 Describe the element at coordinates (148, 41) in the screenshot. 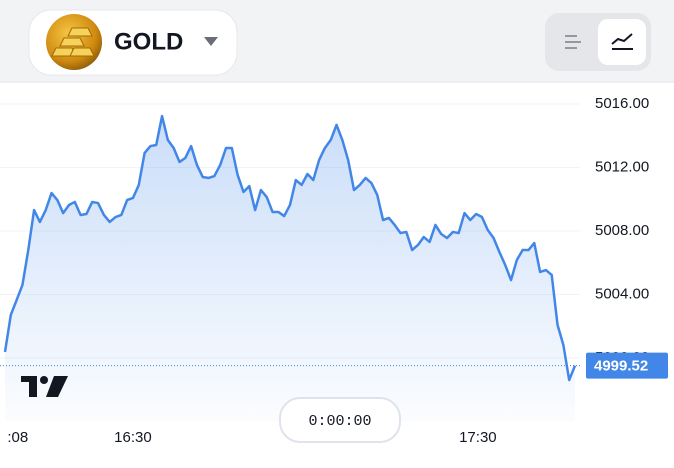

I see `symbol-name: GOLD` at that location.